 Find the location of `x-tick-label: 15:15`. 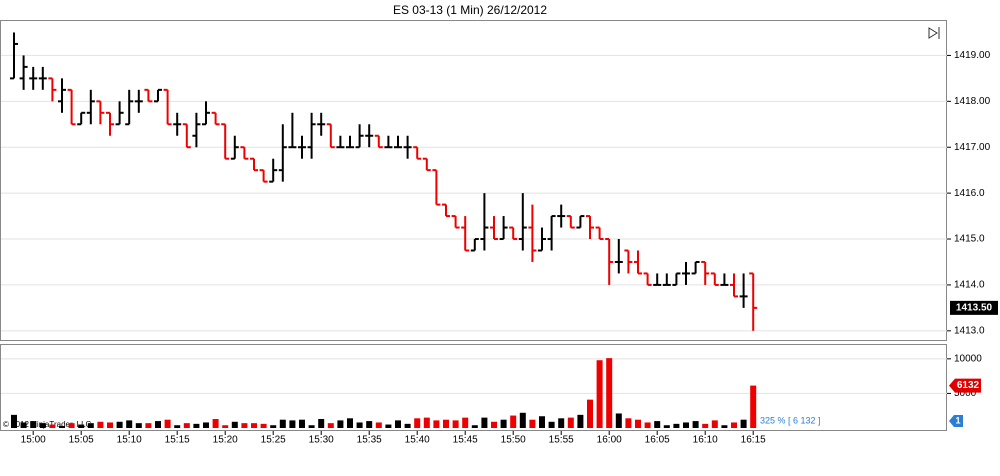

x-tick-label: 15:15 is located at coordinates (177, 440).